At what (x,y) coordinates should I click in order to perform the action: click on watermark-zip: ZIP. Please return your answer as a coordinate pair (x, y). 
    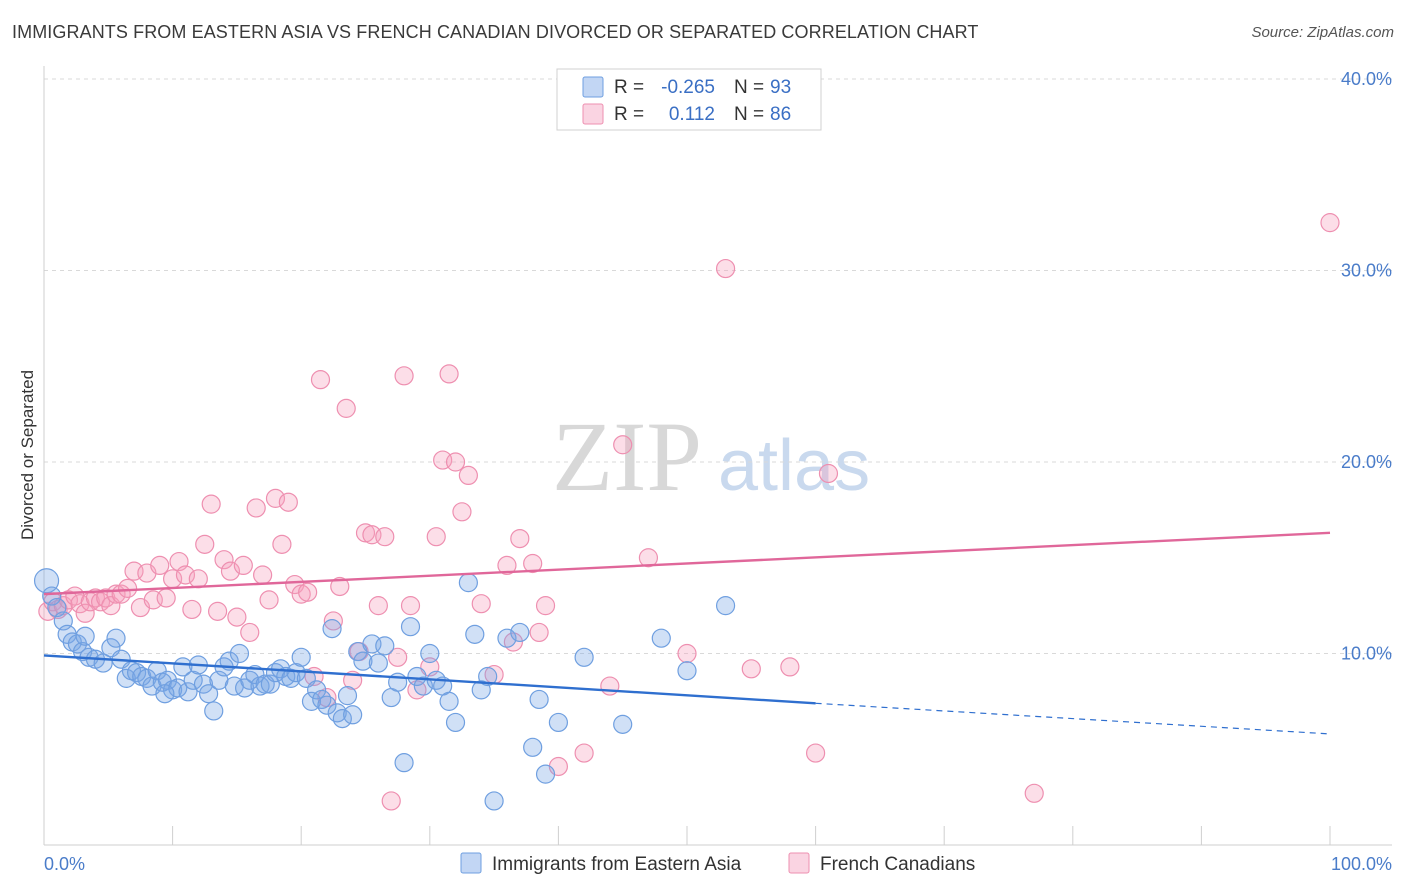
    Looking at the image, I should click on (627, 456).